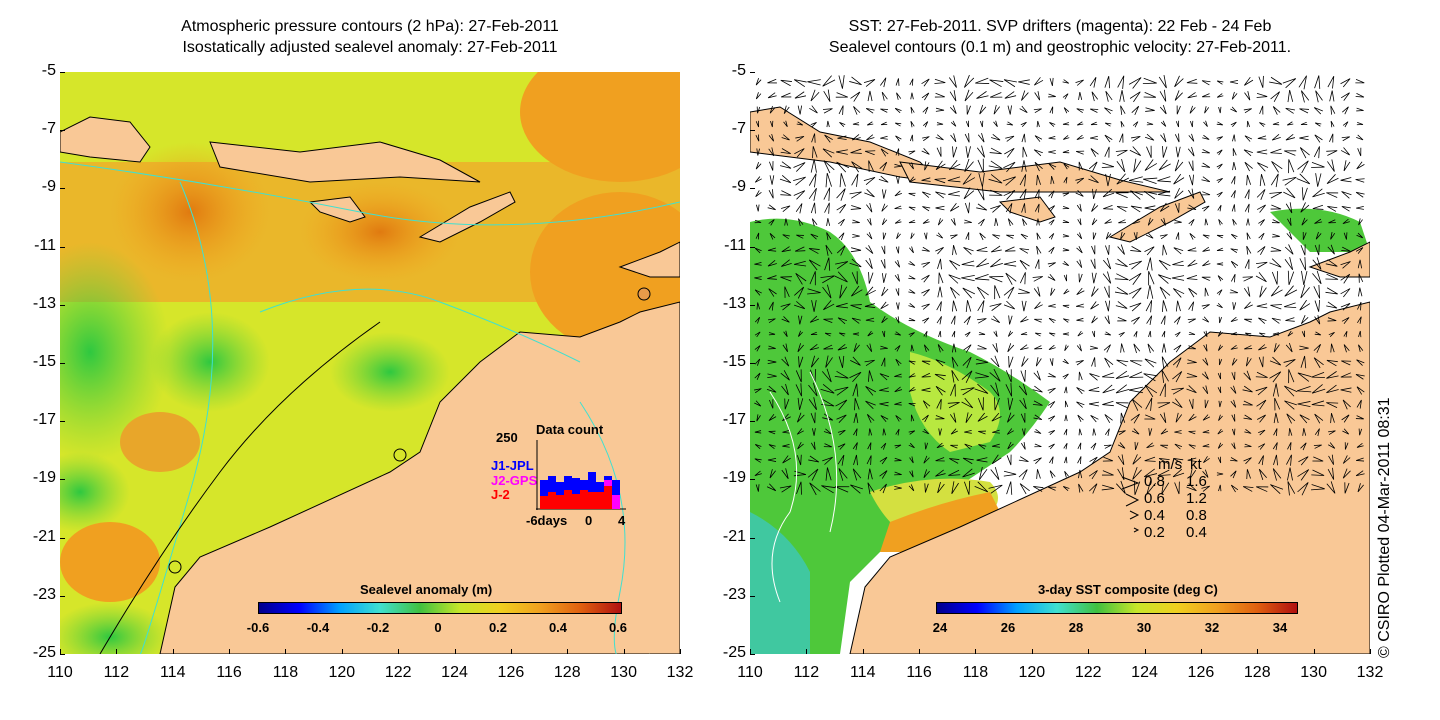 Image resolution: width=1440 pixels, height=720 pixels. What do you see at coordinates (940, 627) in the screenshot?
I see `right-cbar-tick-0: 24` at bounding box center [940, 627].